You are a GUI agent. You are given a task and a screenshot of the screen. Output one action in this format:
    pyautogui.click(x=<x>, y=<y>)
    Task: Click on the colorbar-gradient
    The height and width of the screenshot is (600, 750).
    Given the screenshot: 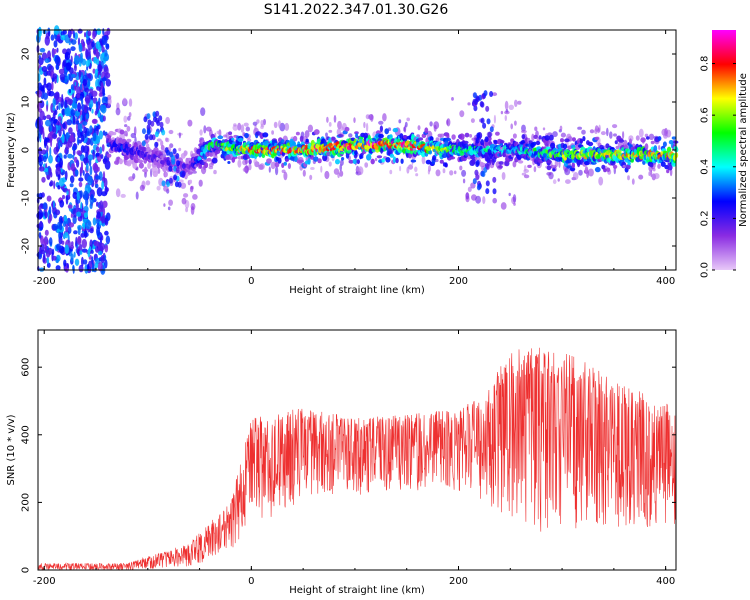 What is the action you would take?
    pyautogui.click(x=724, y=150)
    